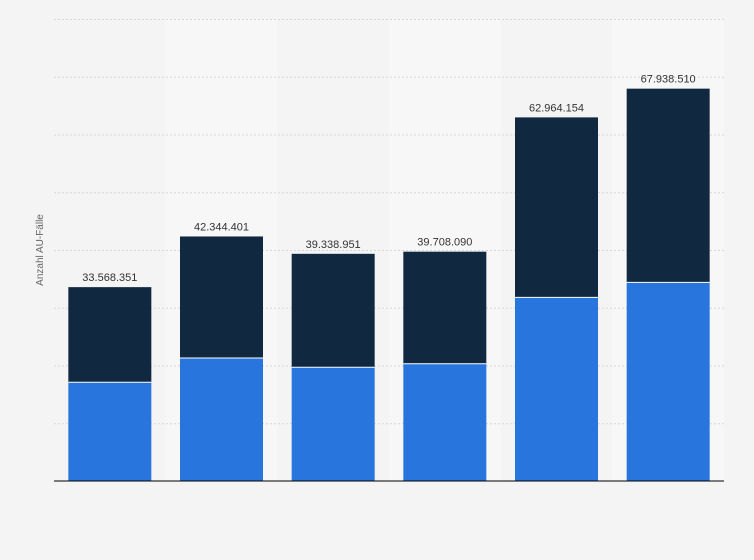 This screenshot has width=754, height=560. I want to click on total-label: 39.338.951, so click(333, 245).